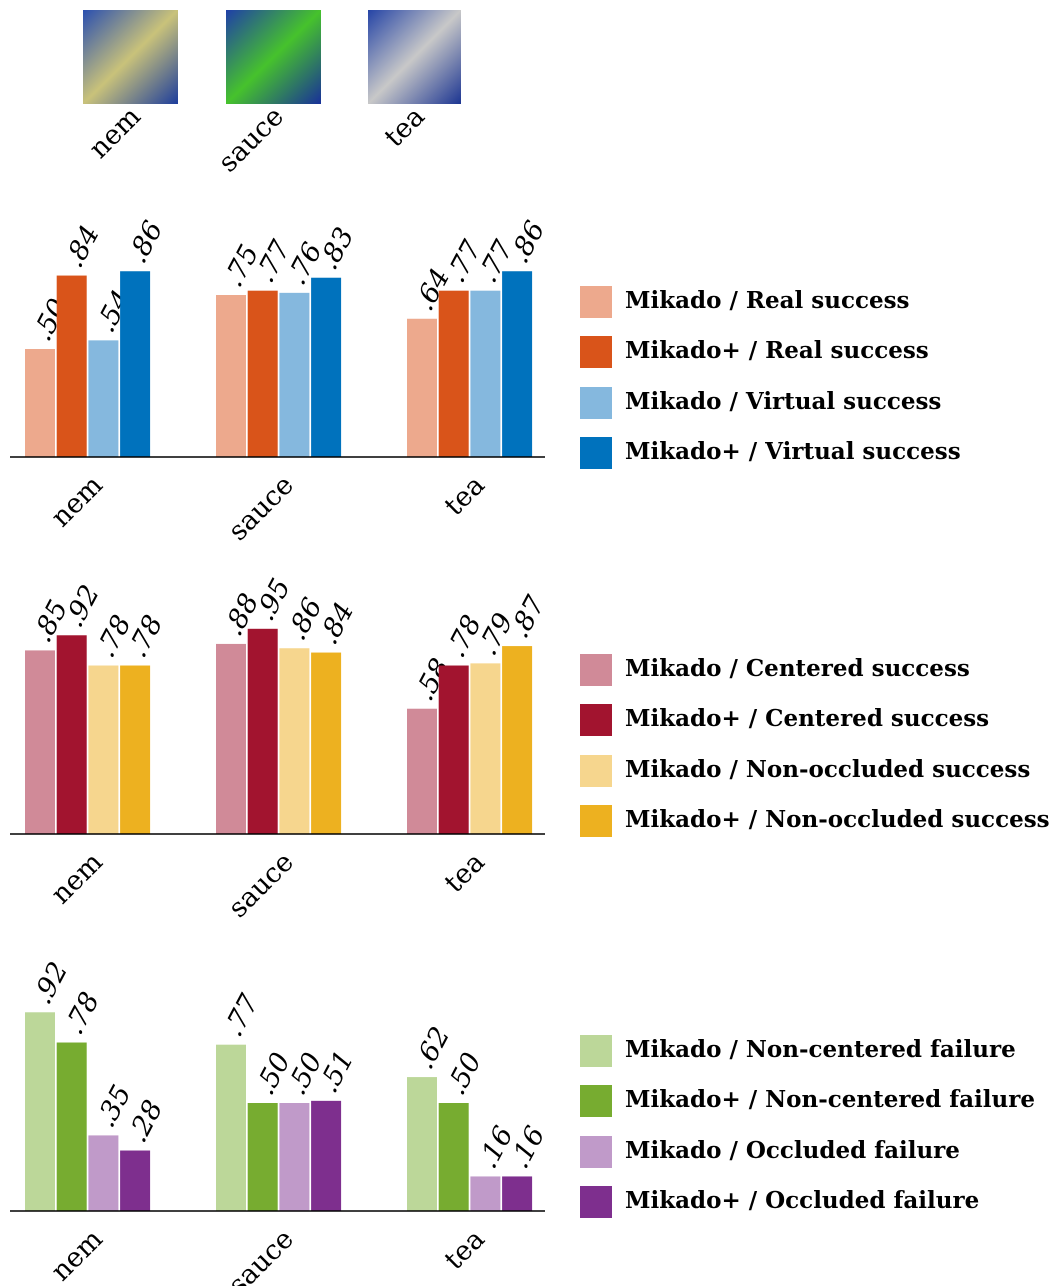  What do you see at coordinates (767, 300) in the screenshot?
I see `legend-label: Mikado / Real success` at bounding box center [767, 300].